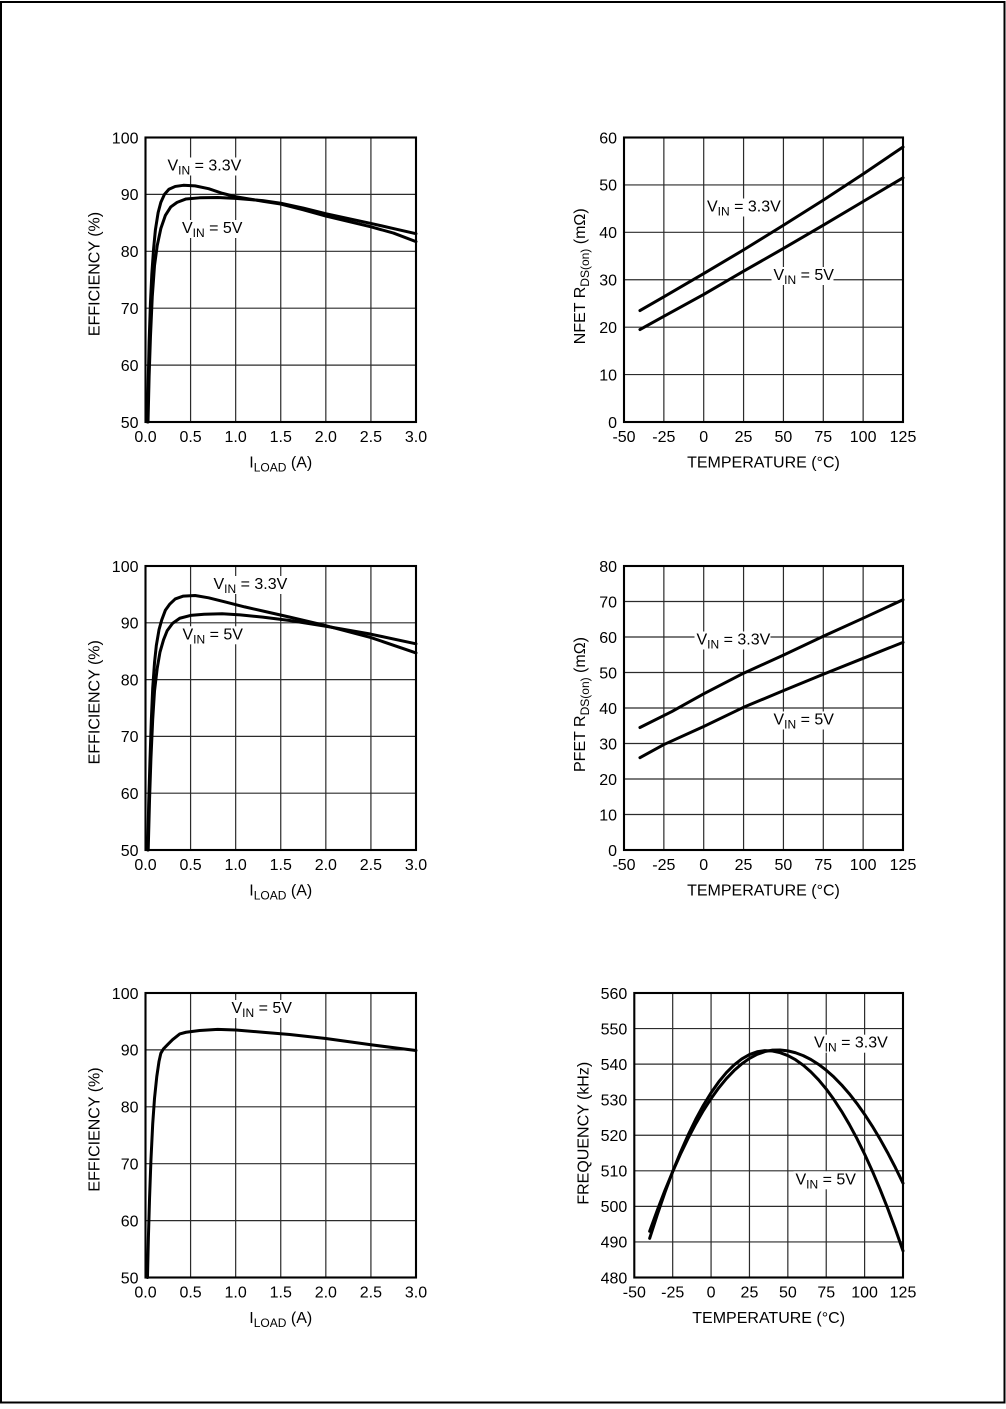  Describe the element at coordinates (614, 1172) in the screenshot. I see `svg-text: 510` at that location.